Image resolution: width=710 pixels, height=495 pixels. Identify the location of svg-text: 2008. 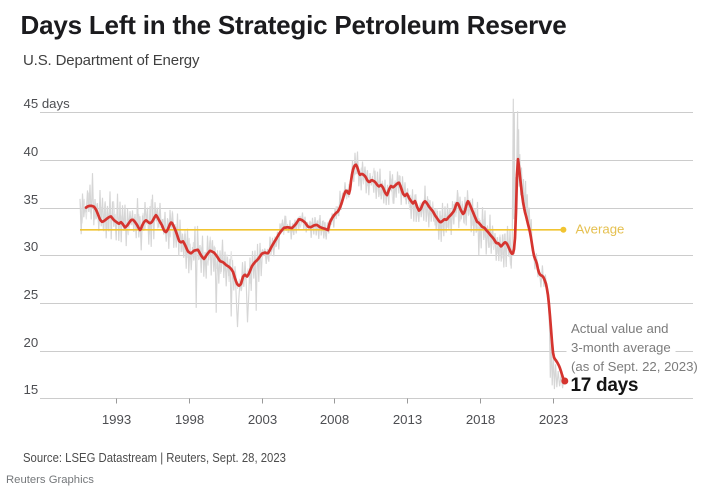
(334, 419).